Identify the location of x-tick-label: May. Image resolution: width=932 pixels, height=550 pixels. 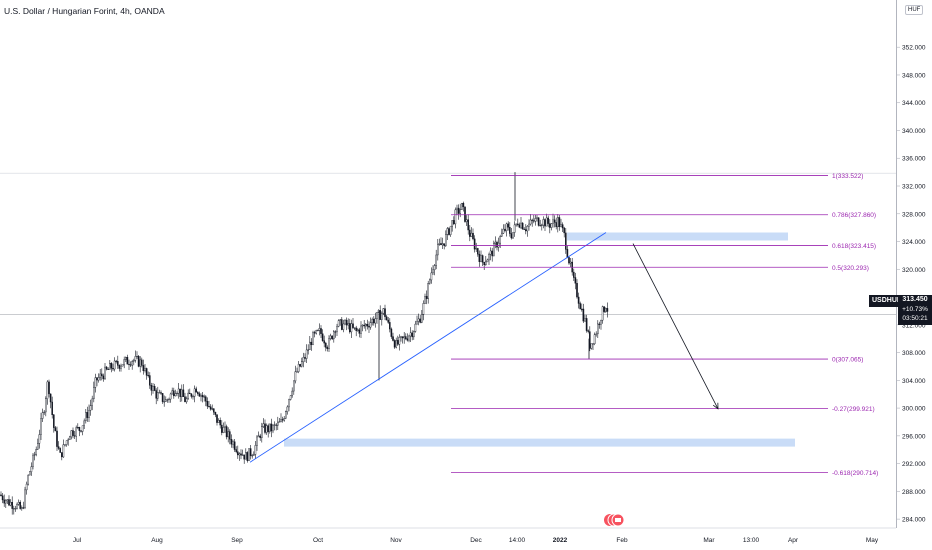
(872, 540).